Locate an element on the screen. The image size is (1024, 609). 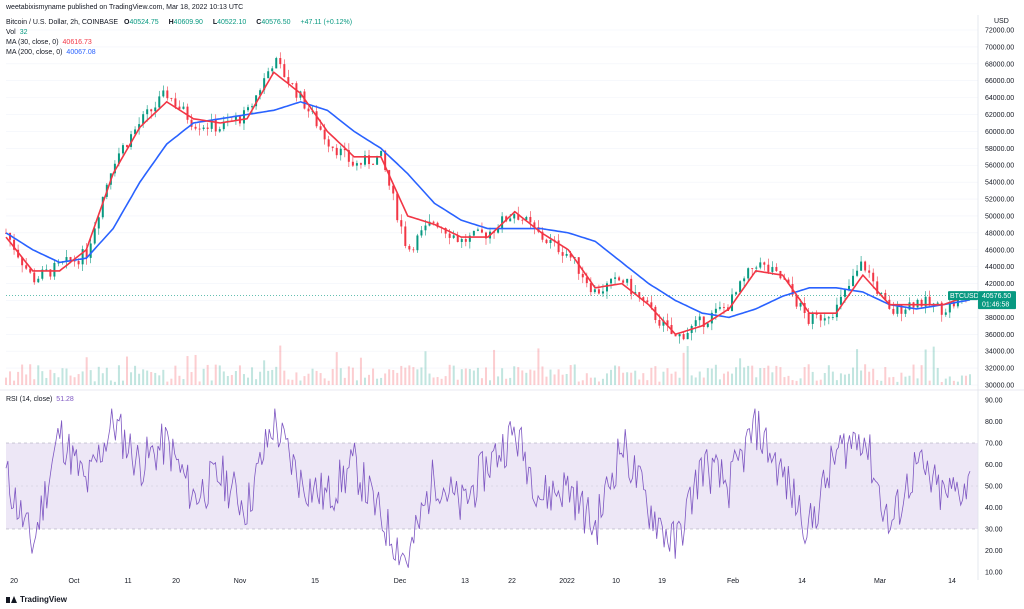
legend-ma200: MA (200, close, 0) 40067.08 is located at coordinates (51, 52).